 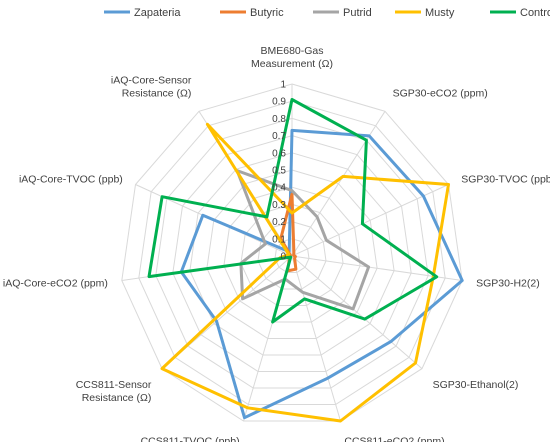 I want to click on legend-label-musty: Musty, so click(x=440, y=13).